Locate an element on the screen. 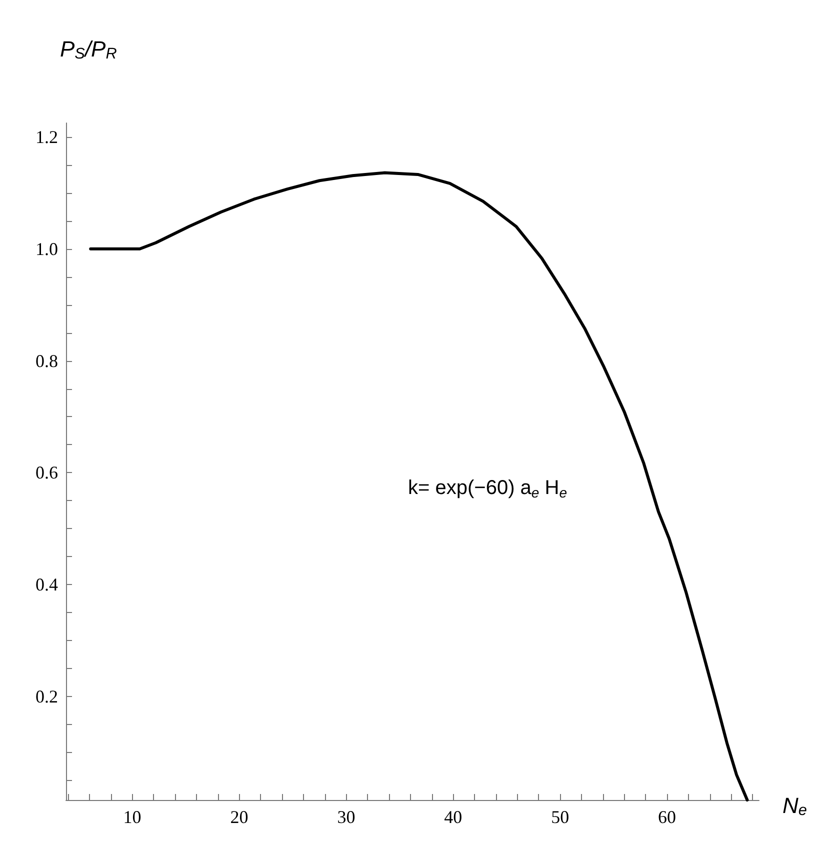 The image size is (837, 848). y-tick-label: 0.2 is located at coordinates (47, 696).